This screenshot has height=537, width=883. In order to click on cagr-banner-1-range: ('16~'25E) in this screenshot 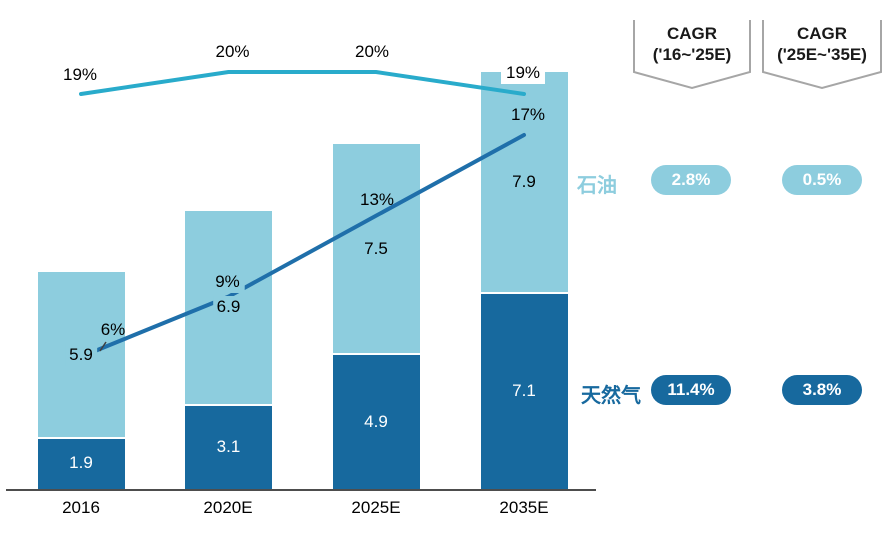, I will do `click(692, 54)`.